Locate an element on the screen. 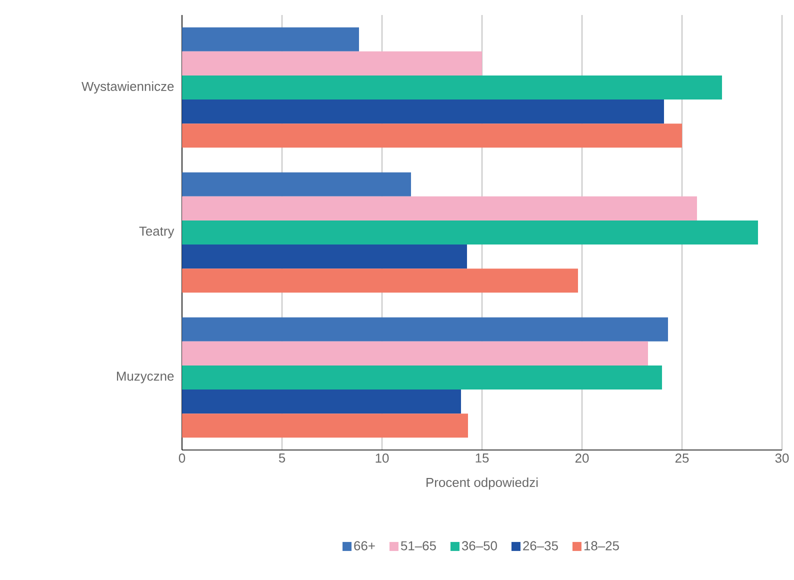  x-tick-label: 30 is located at coordinates (782, 458).